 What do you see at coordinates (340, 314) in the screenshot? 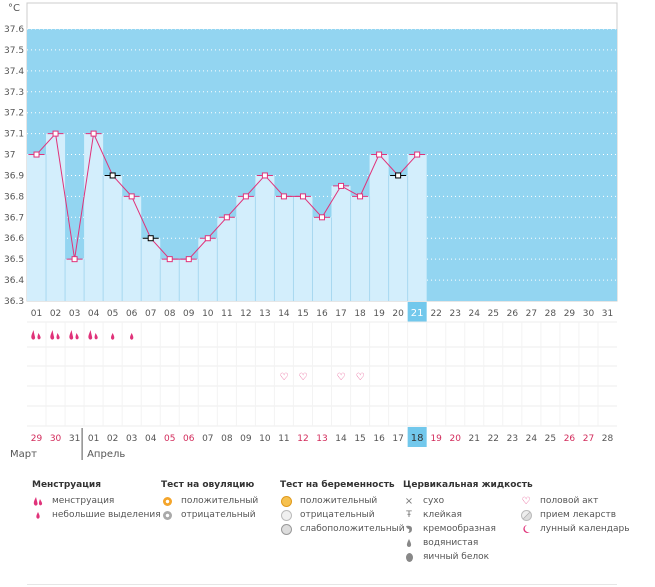
I see `cycle-day-label: 17` at bounding box center [340, 314].